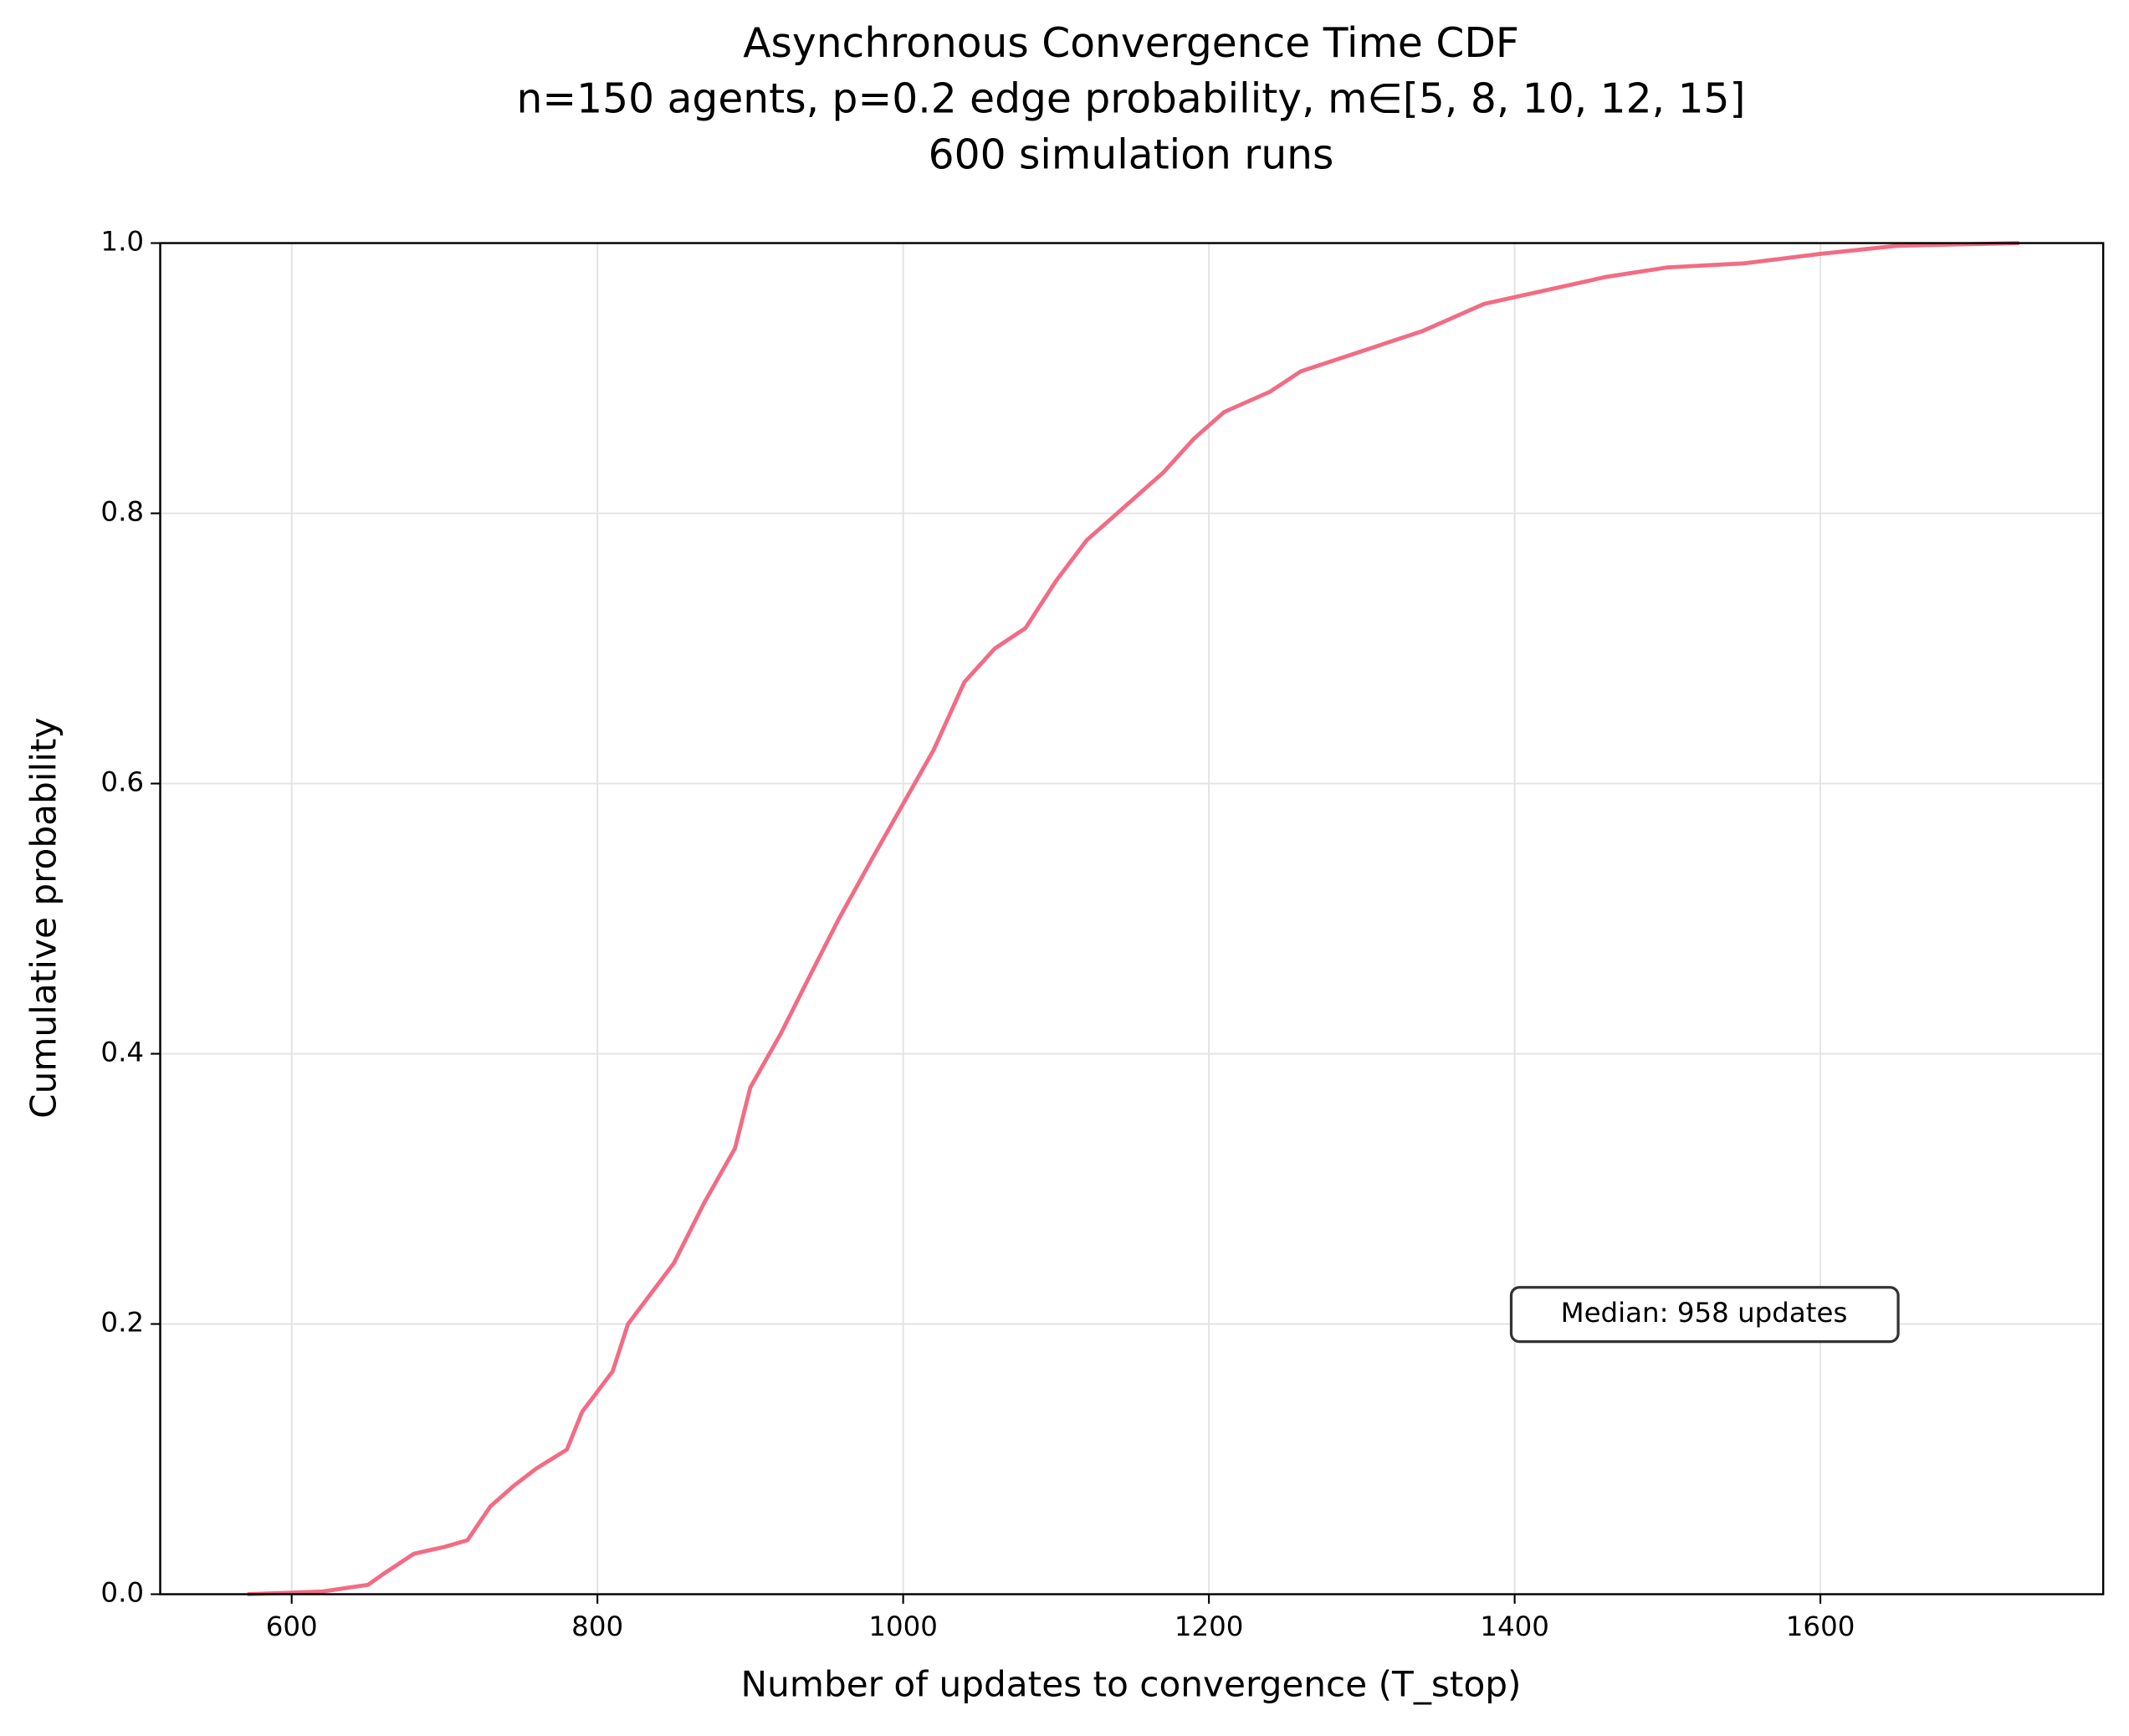 Image resolution: width=2129 pixels, height=1736 pixels. What do you see at coordinates (122, 1323) in the screenshot?
I see `y-tick-label: 0.2` at bounding box center [122, 1323].